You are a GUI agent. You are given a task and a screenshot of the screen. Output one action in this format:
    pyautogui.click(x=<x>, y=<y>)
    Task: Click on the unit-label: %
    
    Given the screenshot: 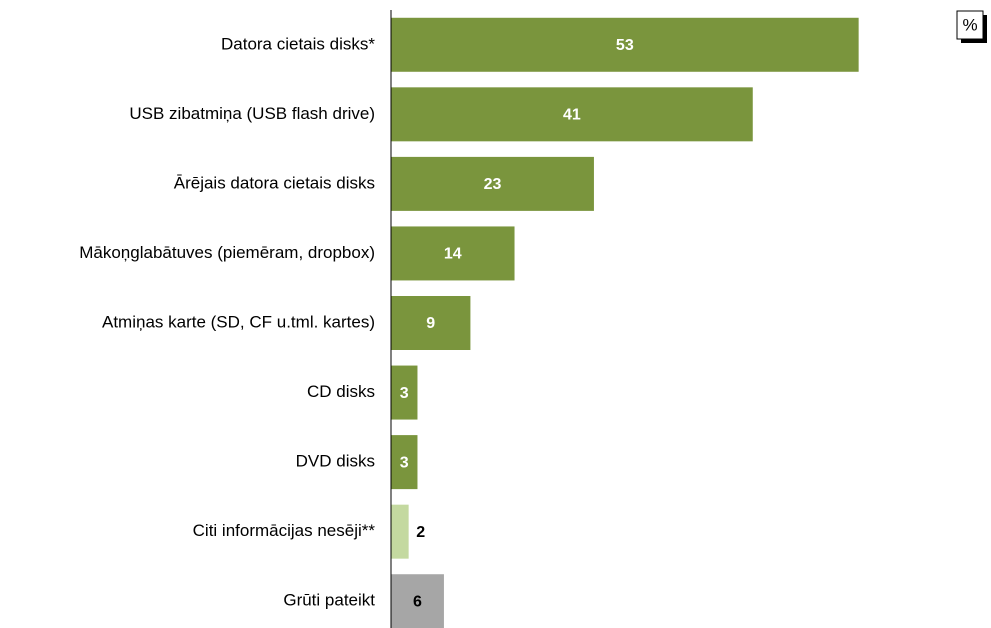 What is the action you would take?
    pyautogui.click(x=969, y=24)
    